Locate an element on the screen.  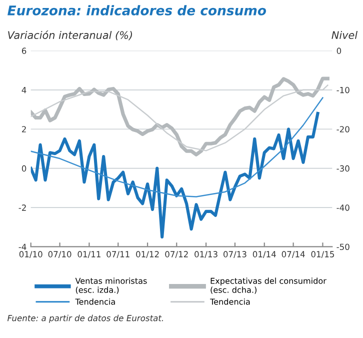
x-tick-label: 01/14 is located at coordinates (264, 254).